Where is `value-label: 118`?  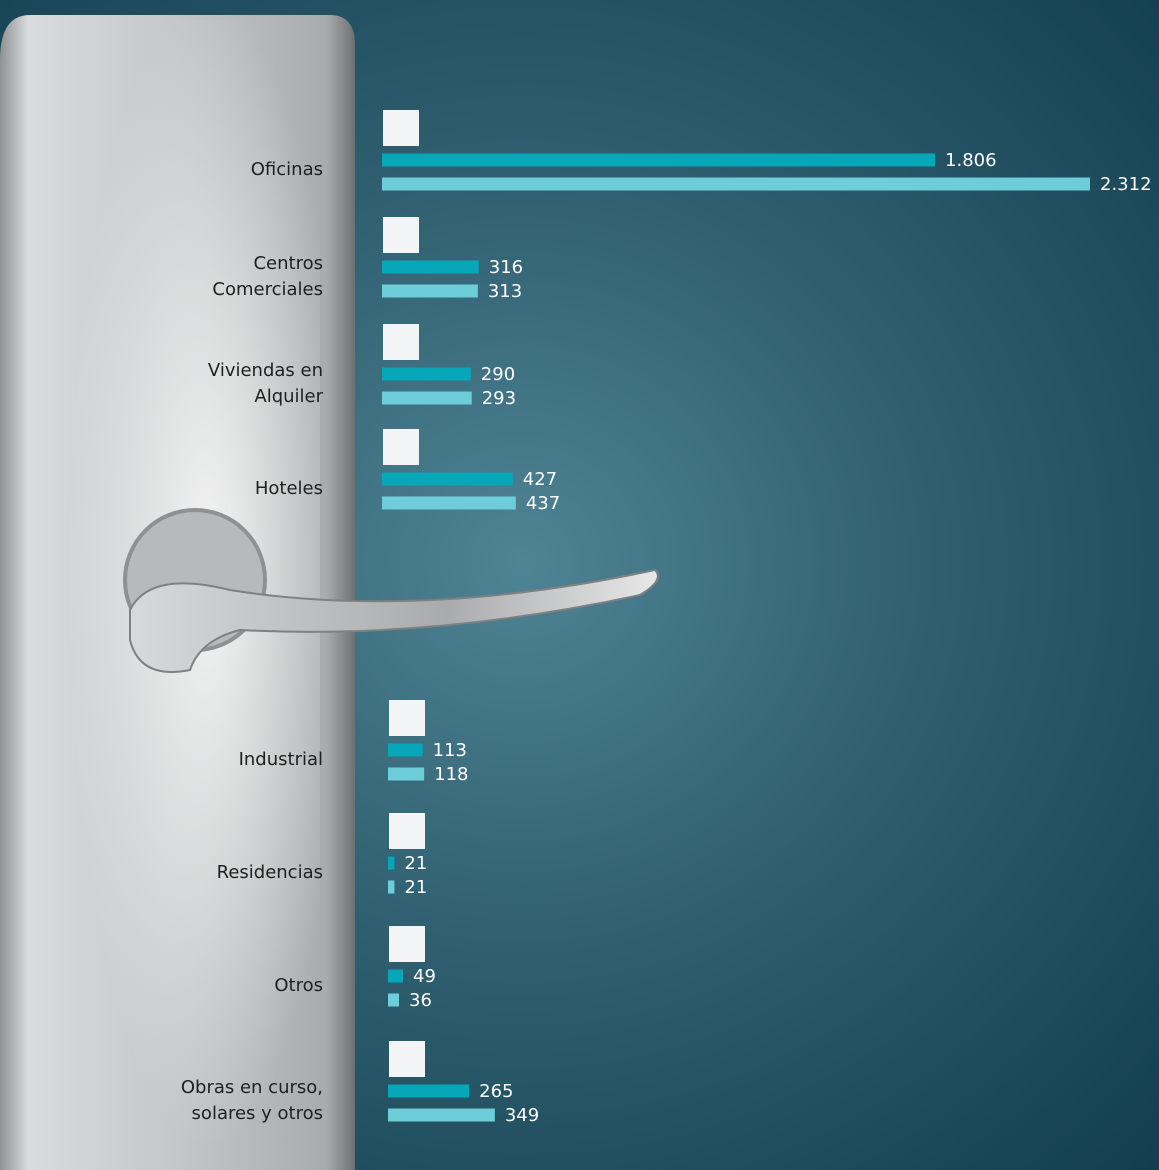 value-label: 118 is located at coordinates (451, 774).